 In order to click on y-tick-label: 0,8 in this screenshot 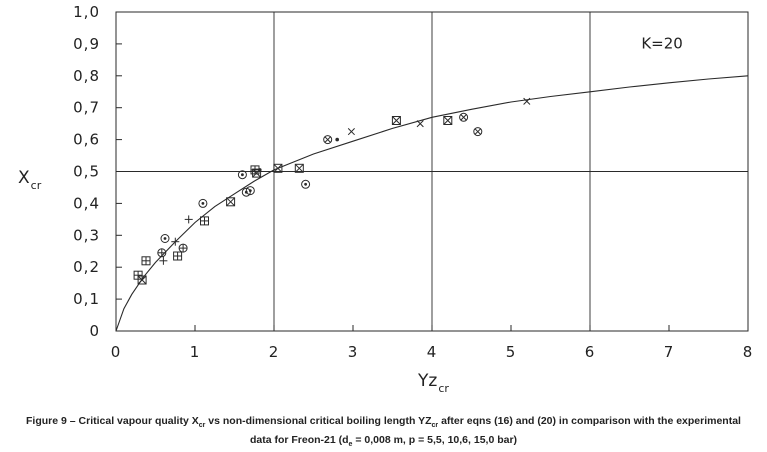, I will do `click(86, 76)`.